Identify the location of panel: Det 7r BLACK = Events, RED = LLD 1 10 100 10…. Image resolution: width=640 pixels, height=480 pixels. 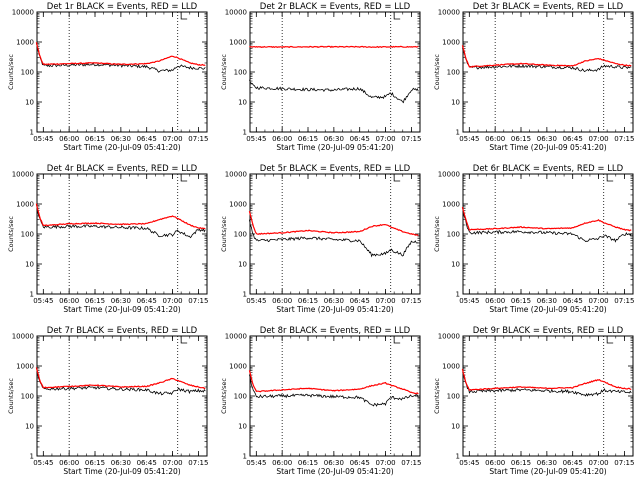
(107, 401).